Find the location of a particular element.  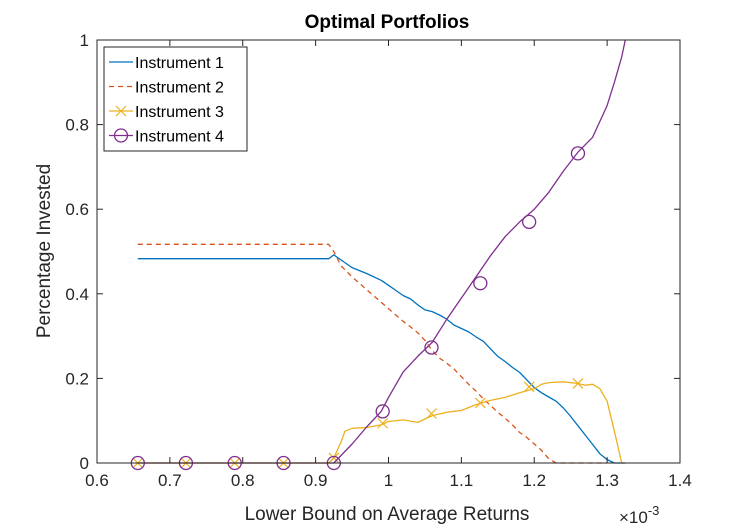

y-tick-label: 1 is located at coordinates (84, 40).